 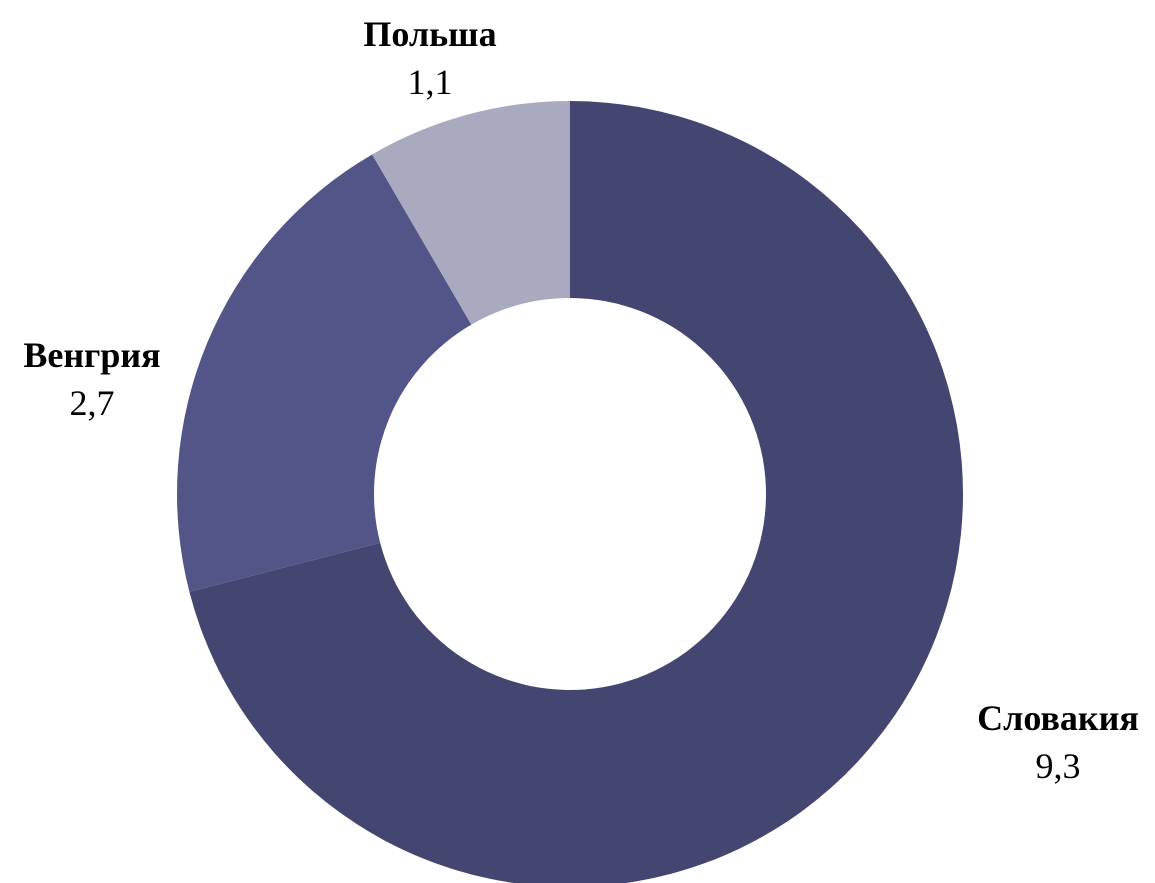 I want to click on slice-value-3: 1,1, so click(x=430, y=82).